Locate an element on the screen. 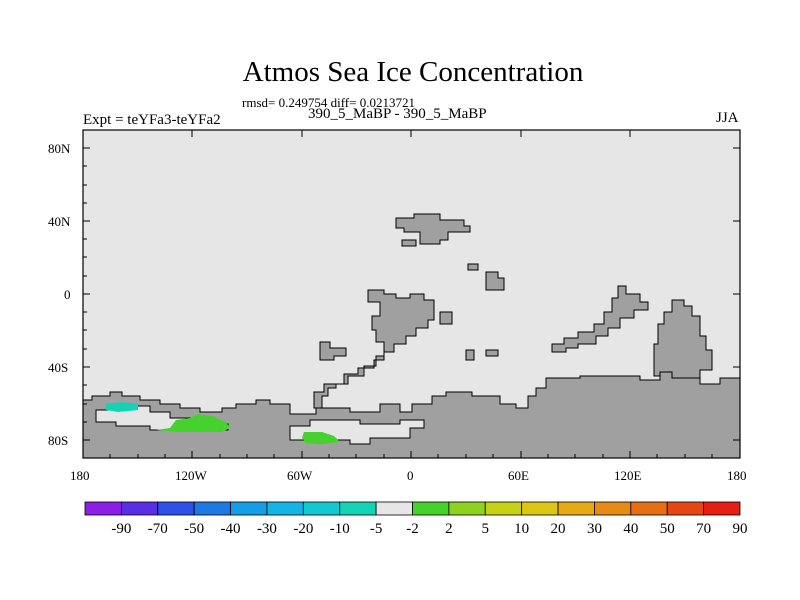 The width and height of the screenshot is (800, 600). colorbar-label: 90 is located at coordinates (740, 529).